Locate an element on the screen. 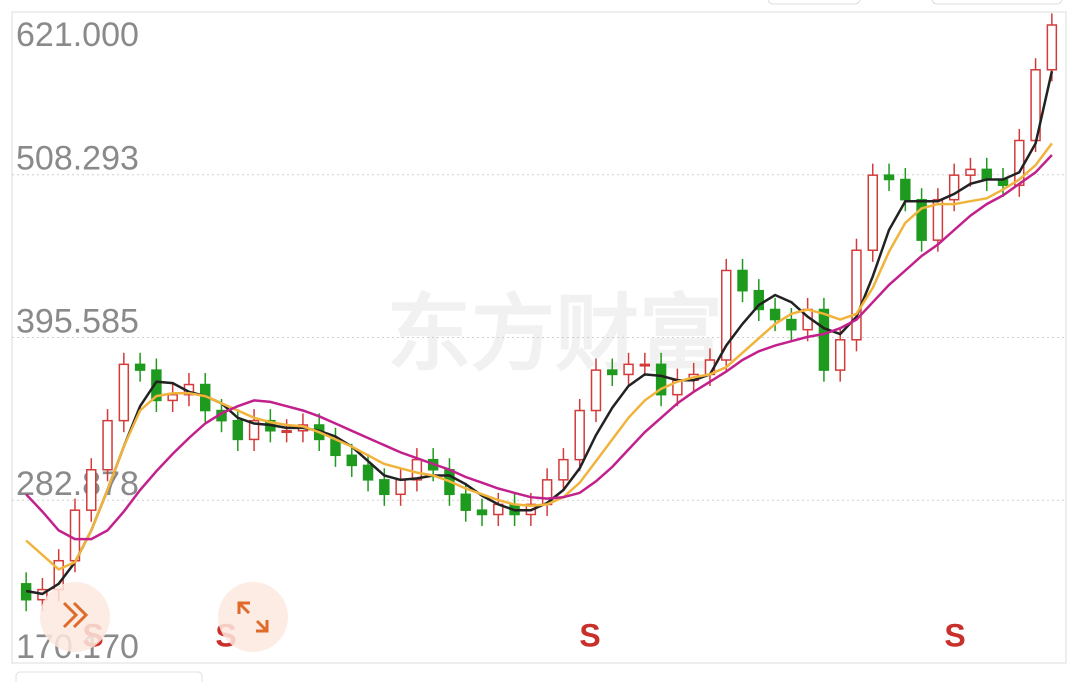 This screenshot has height=686, width=1080. expand-button is located at coordinates (253, 617).